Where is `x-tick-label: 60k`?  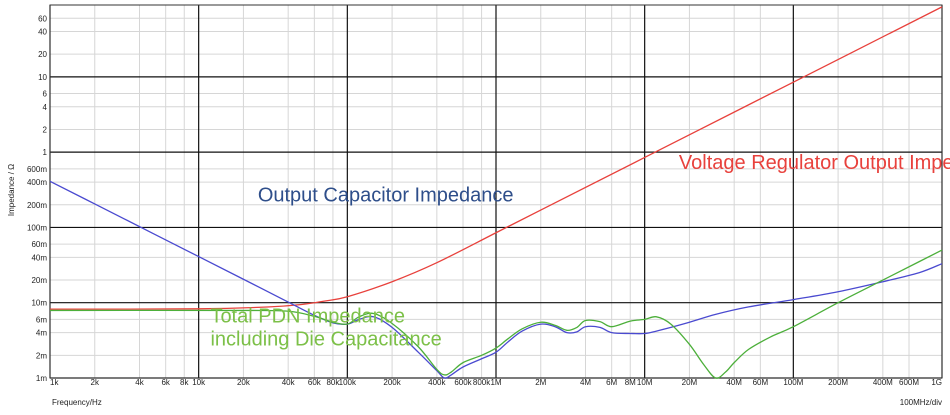 x-tick-label: 60k is located at coordinates (315, 382).